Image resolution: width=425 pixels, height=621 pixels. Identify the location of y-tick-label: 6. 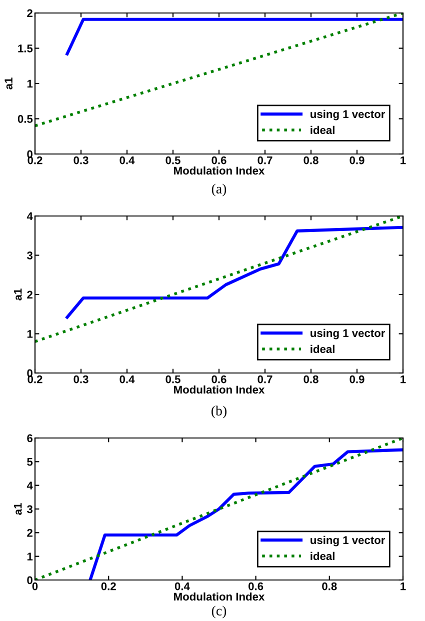
(30, 438).